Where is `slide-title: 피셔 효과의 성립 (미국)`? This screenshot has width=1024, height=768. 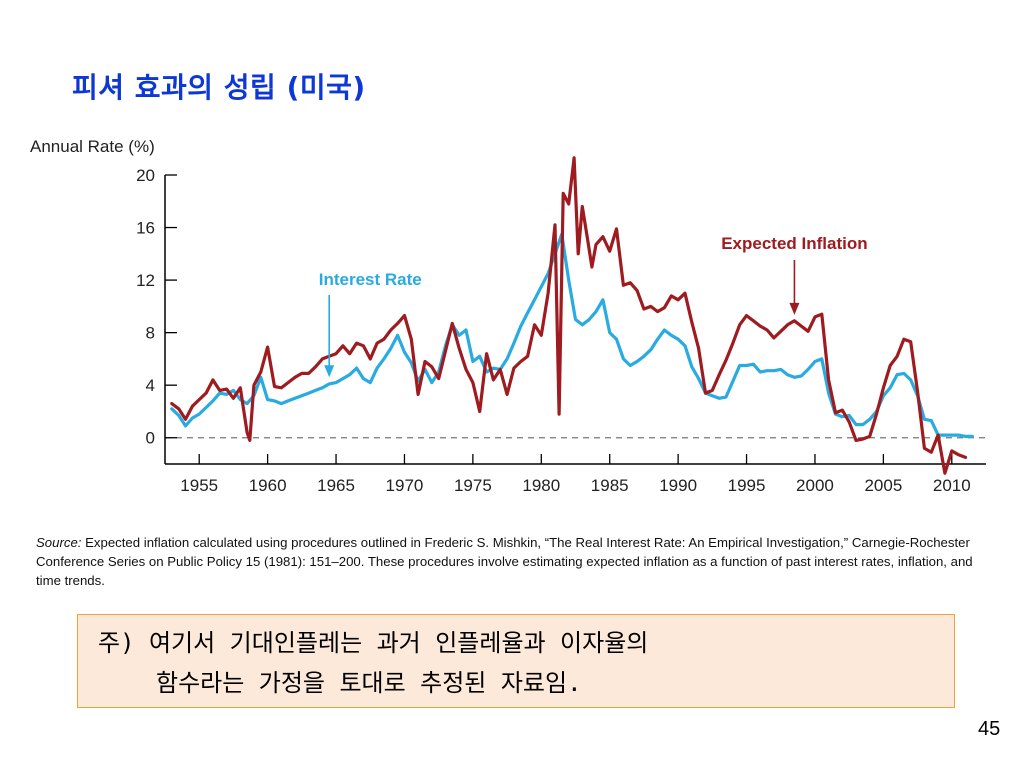 slide-title: 피셔 효과의 성립 (미국) is located at coordinates (219, 87).